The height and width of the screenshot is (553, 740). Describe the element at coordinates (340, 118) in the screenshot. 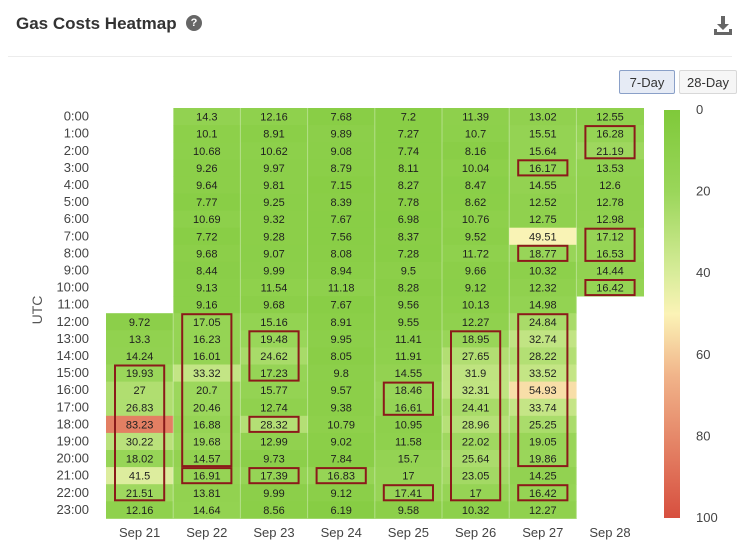

I see `cell-value-label: 7.68` at that location.